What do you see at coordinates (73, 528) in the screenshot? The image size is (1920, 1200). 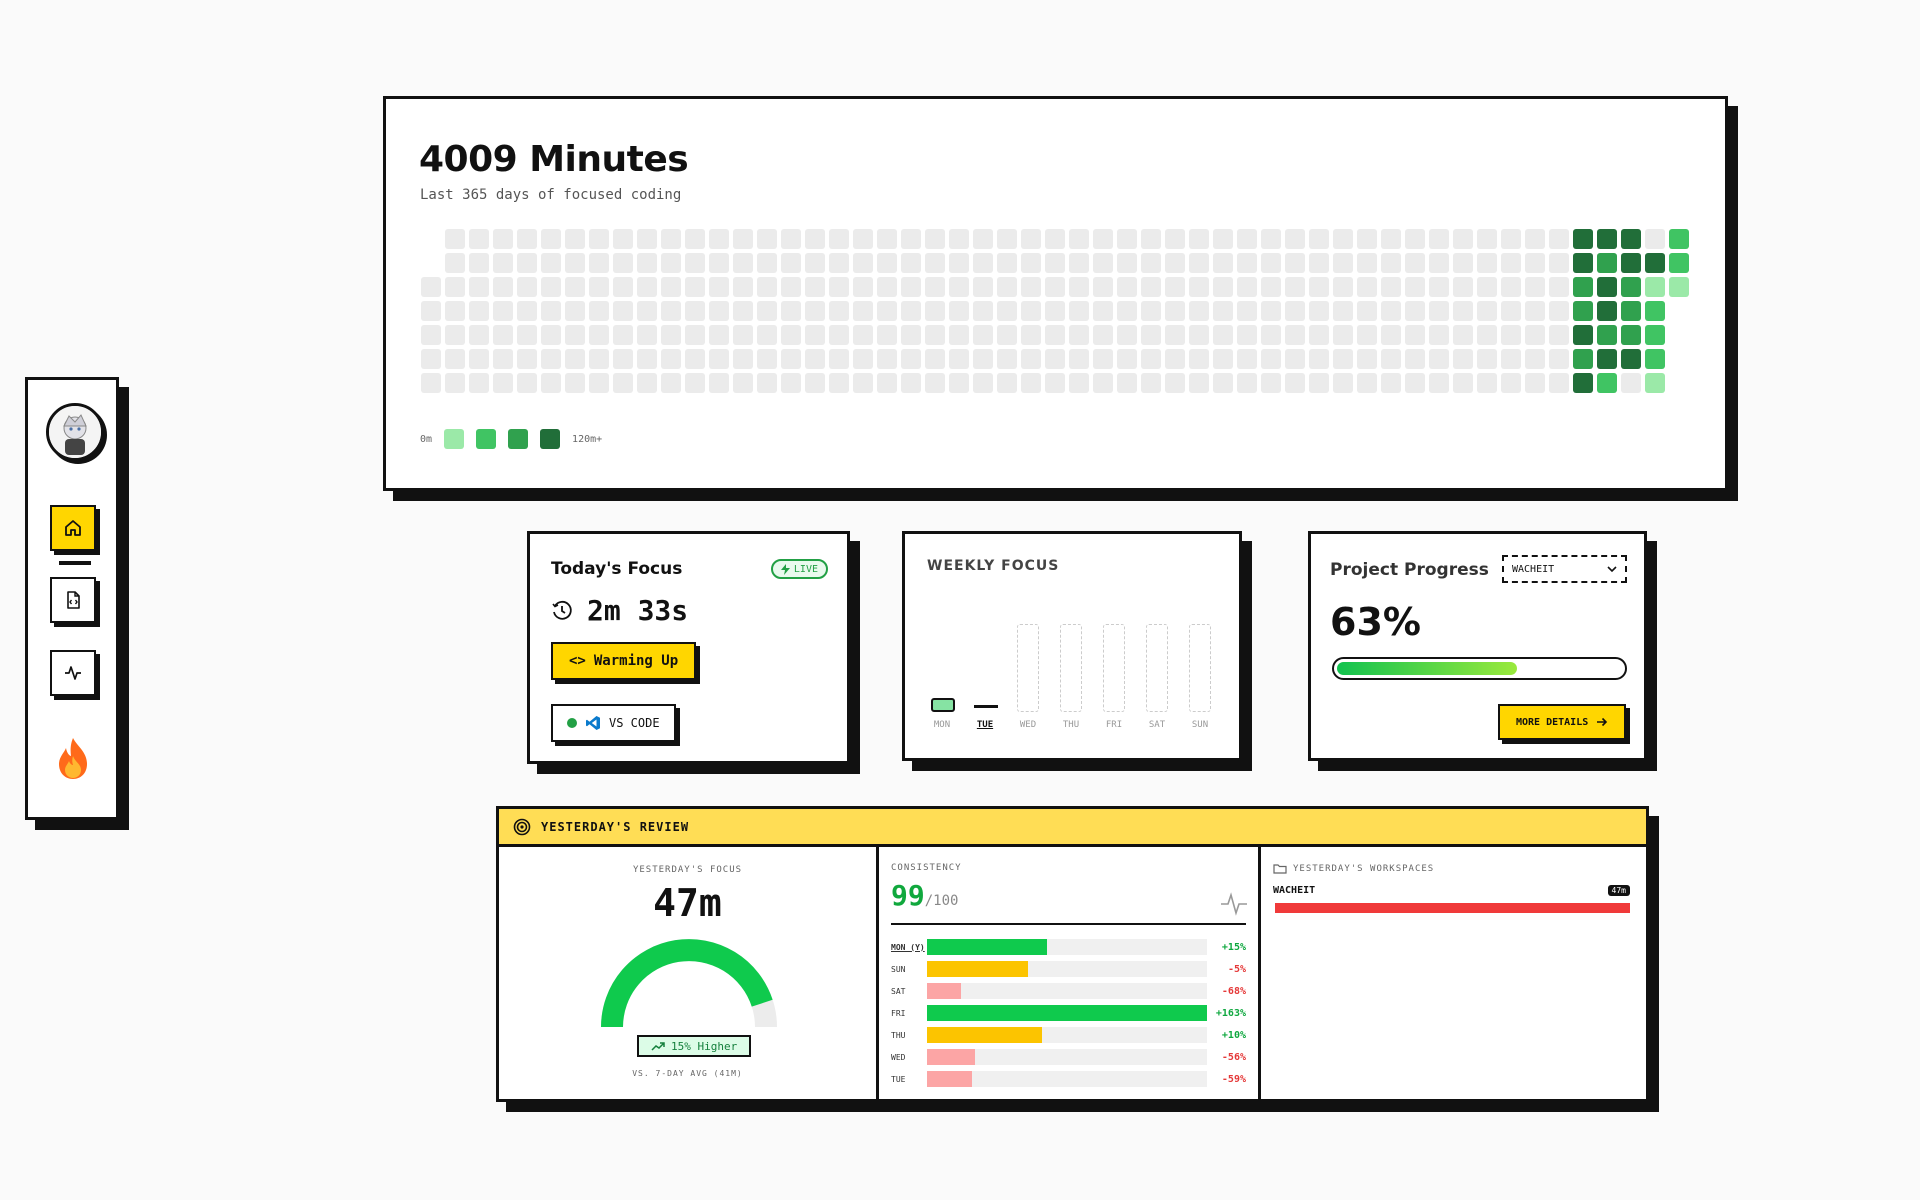 I see `nav-home-button` at bounding box center [73, 528].